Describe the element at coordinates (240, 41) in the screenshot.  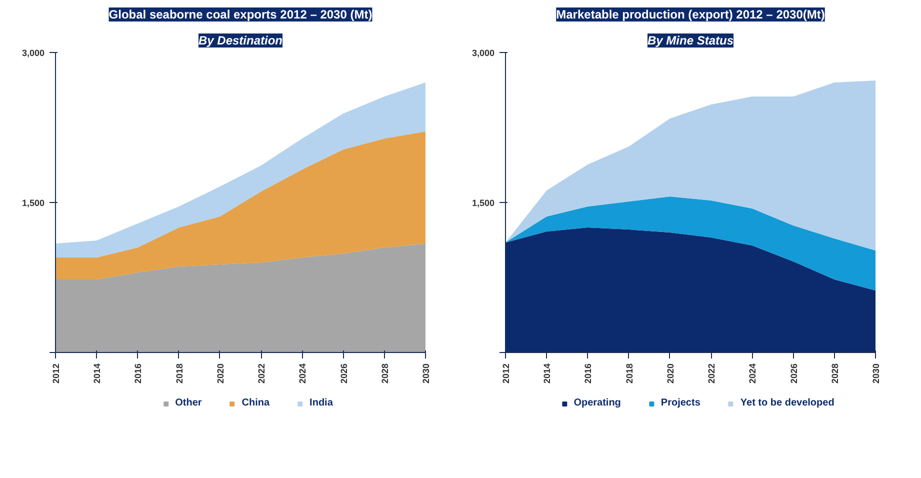
I see `chart-subtitle: By Destination` at that location.